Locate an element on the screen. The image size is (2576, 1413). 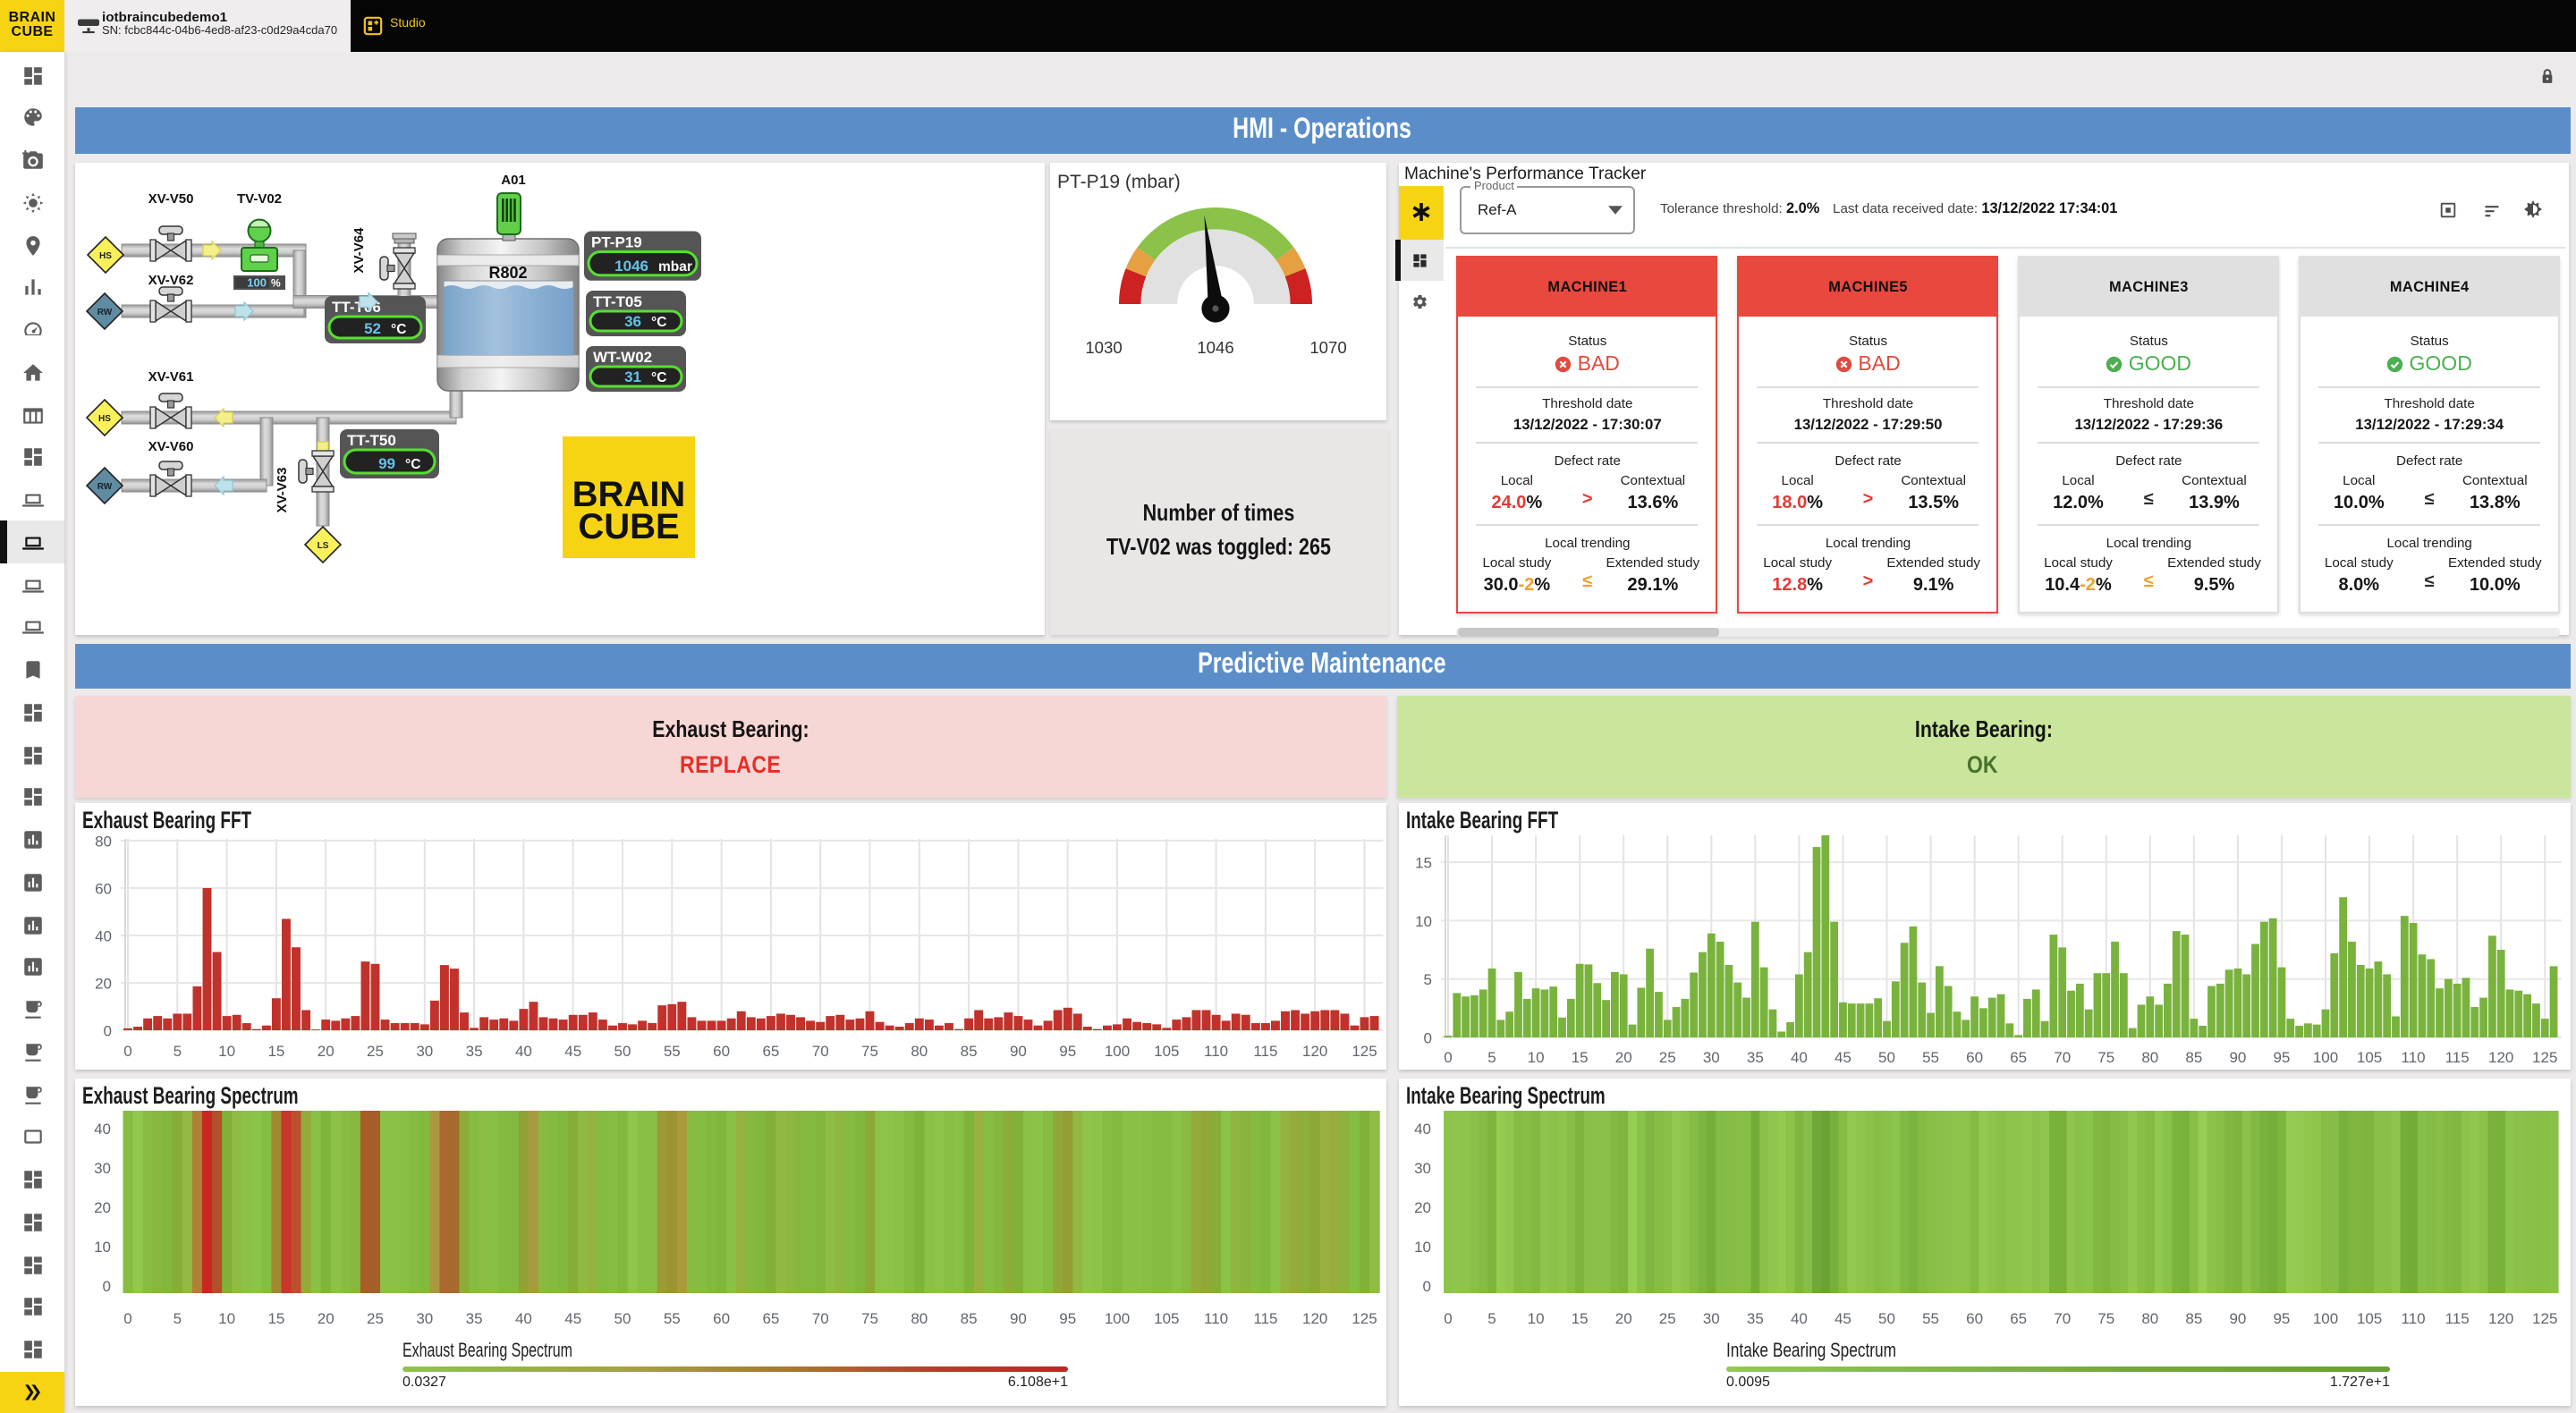
svg-text: TT-T50 is located at coordinates (370, 439).